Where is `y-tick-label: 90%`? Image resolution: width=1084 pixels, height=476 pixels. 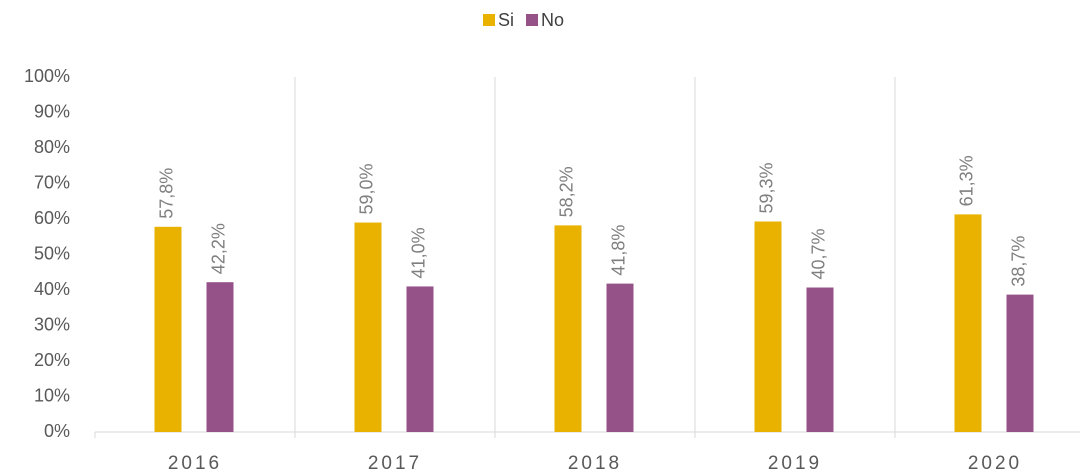 y-tick-label: 90% is located at coordinates (52, 111).